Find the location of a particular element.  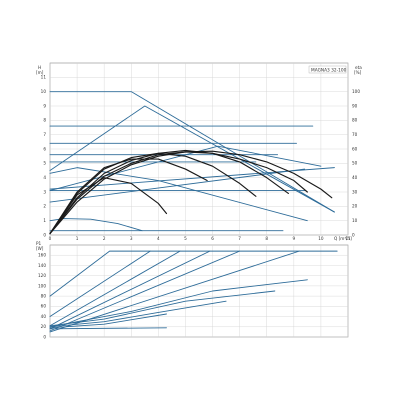

power-axis-title: P1 is located at coordinates (39, 243).